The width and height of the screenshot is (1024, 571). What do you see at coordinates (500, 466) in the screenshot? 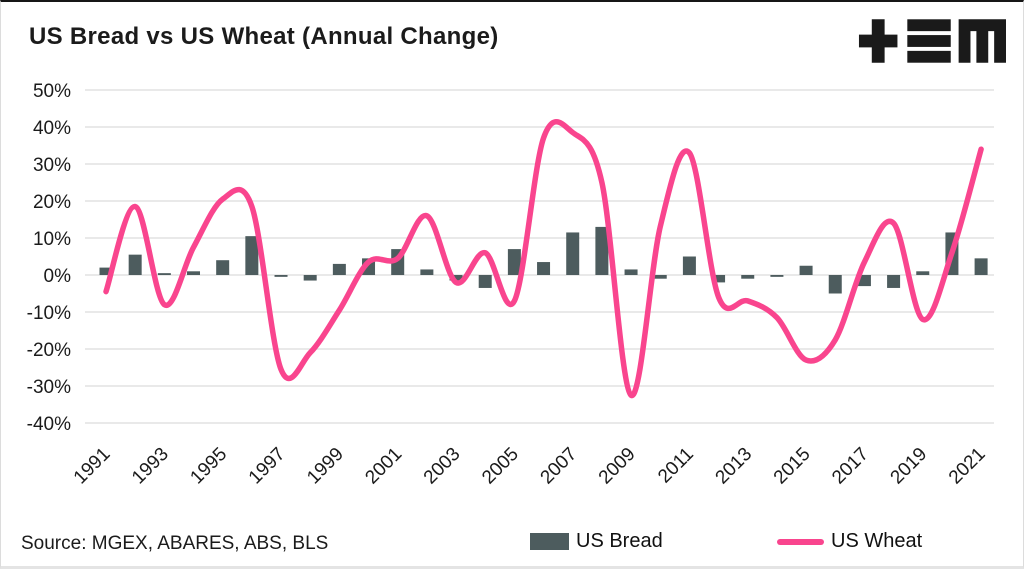
I see `x-axis-tick-label: 2005` at bounding box center [500, 466].